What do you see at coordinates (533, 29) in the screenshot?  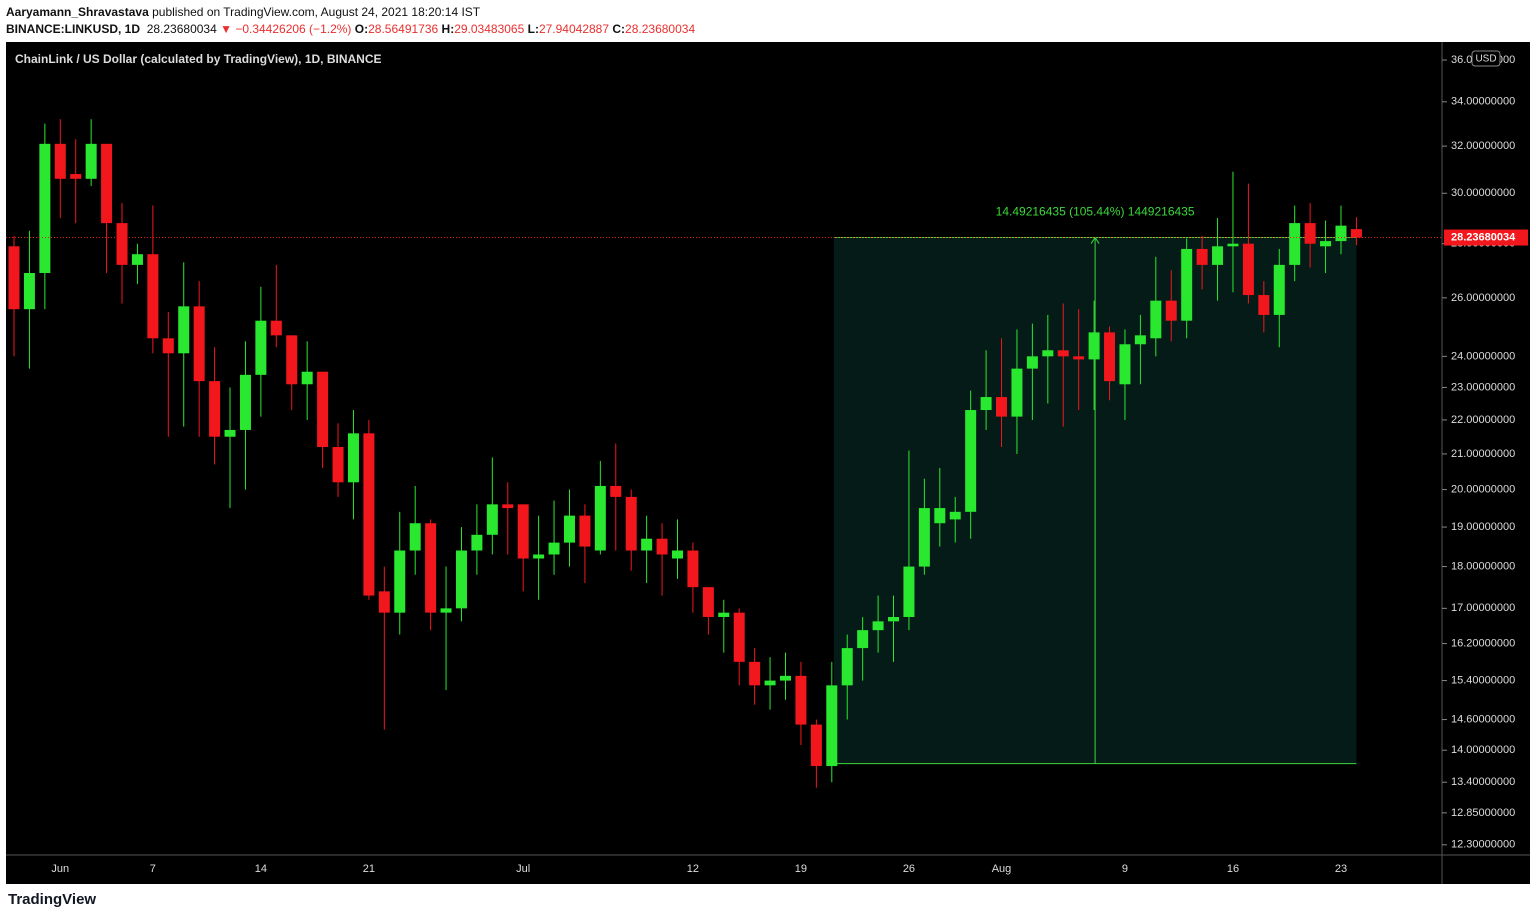 I see `l-label: L:` at bounding box center [533, 29].